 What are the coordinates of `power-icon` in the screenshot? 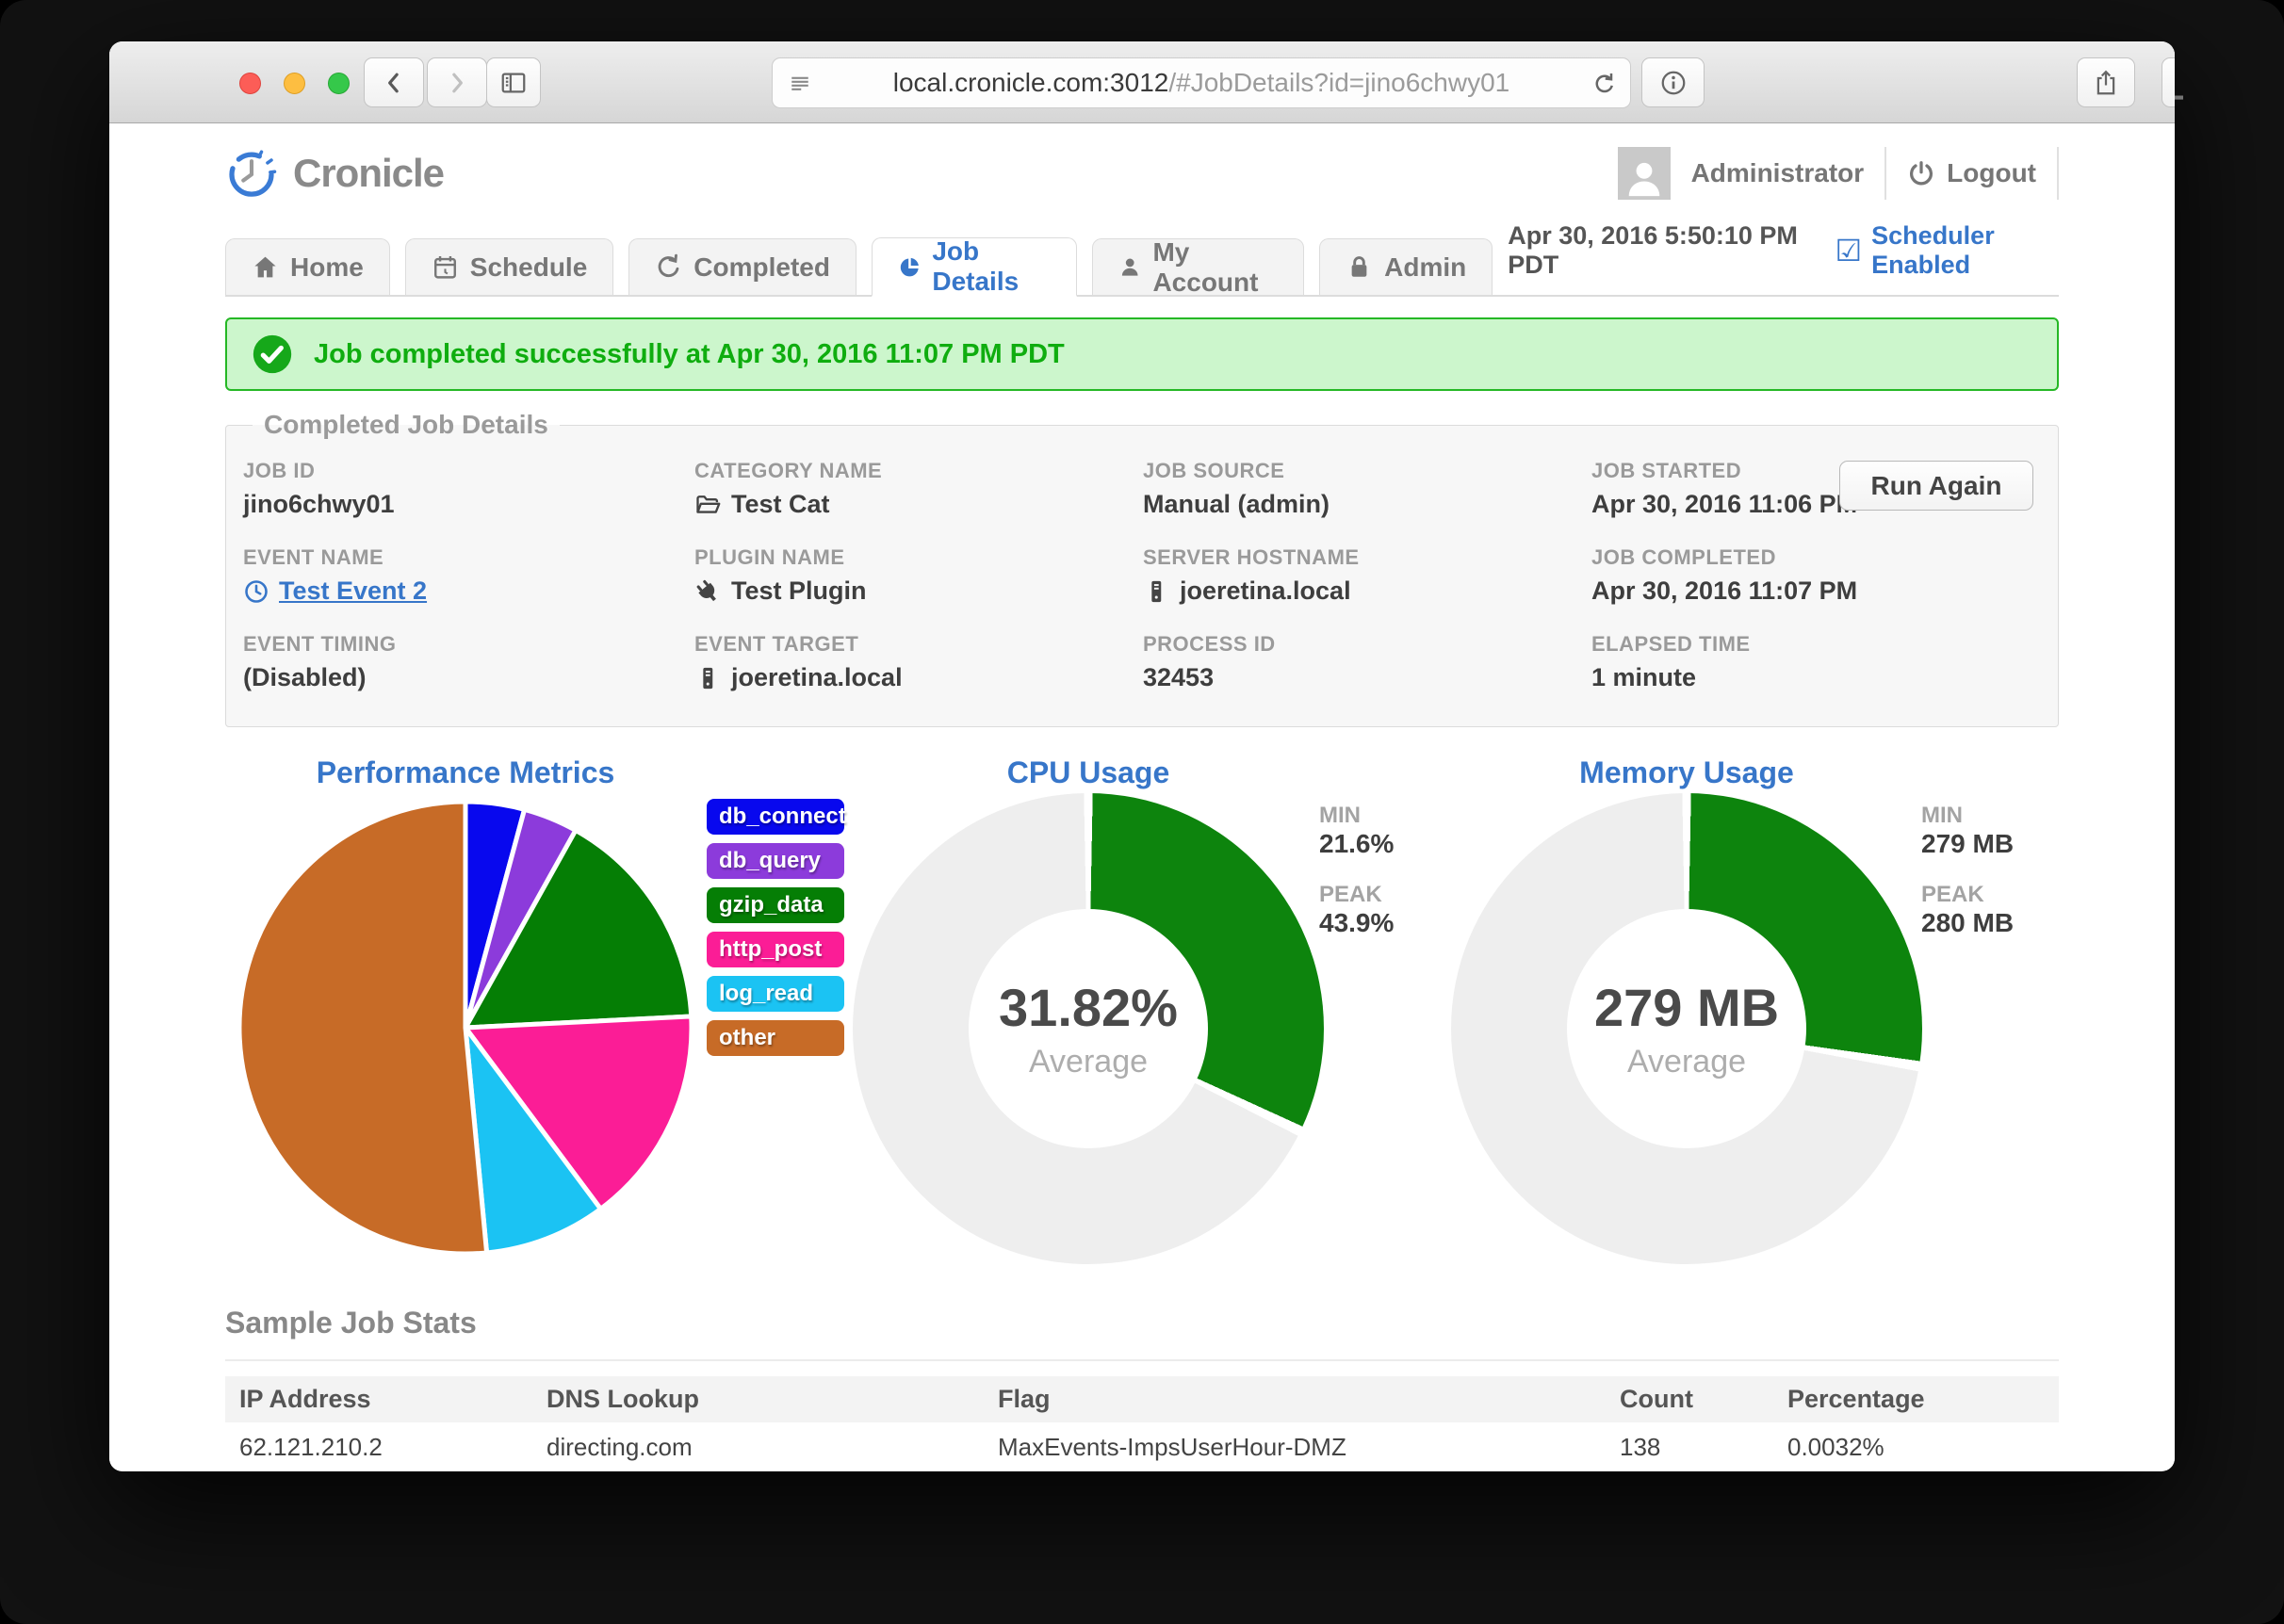 It's located at (1921, 174).